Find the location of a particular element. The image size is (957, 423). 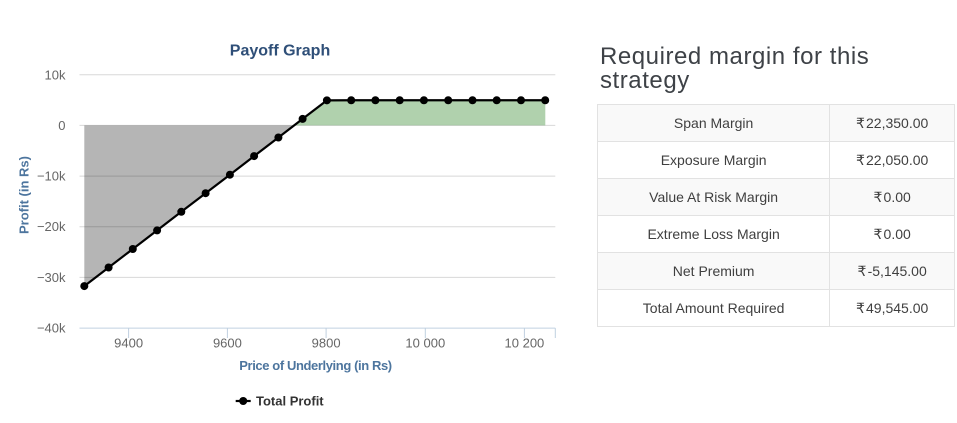

svg-text: Payoff Graph is located at coordinates (280, 51).